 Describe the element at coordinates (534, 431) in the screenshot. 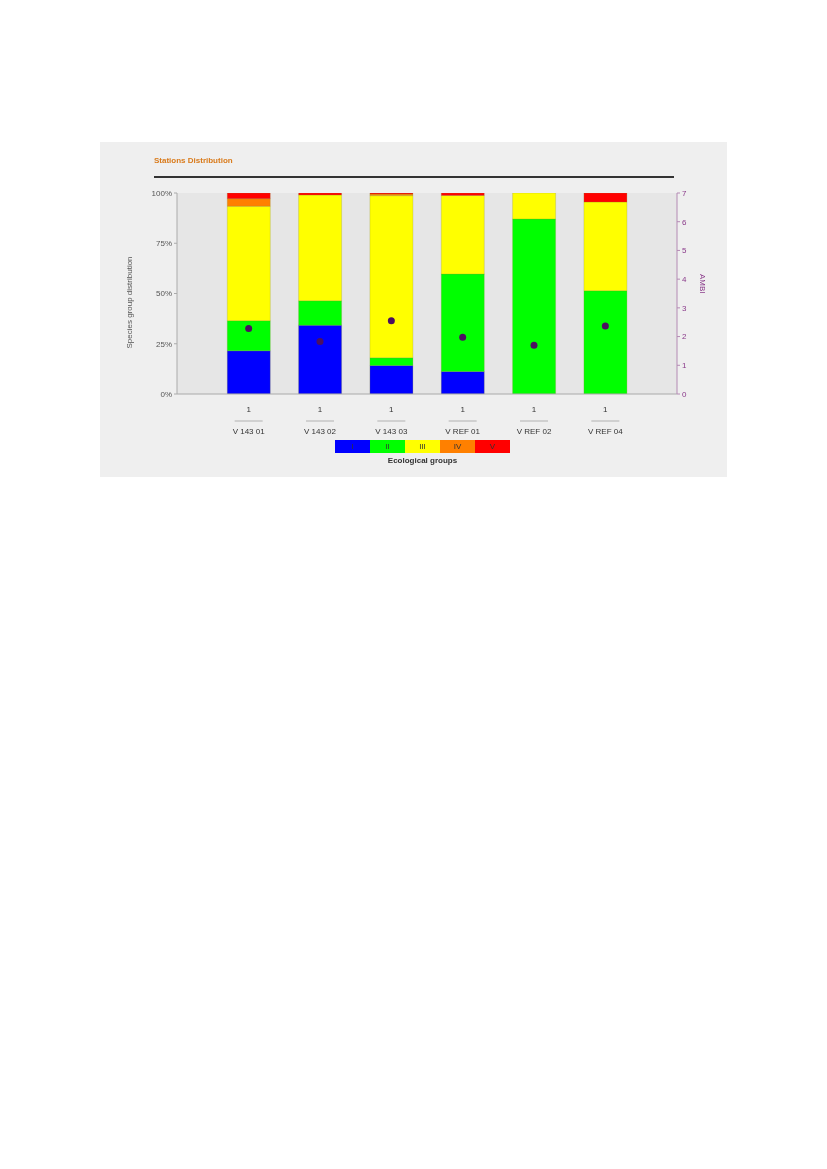

I see `x-tick-label: V REF 02` at that location.